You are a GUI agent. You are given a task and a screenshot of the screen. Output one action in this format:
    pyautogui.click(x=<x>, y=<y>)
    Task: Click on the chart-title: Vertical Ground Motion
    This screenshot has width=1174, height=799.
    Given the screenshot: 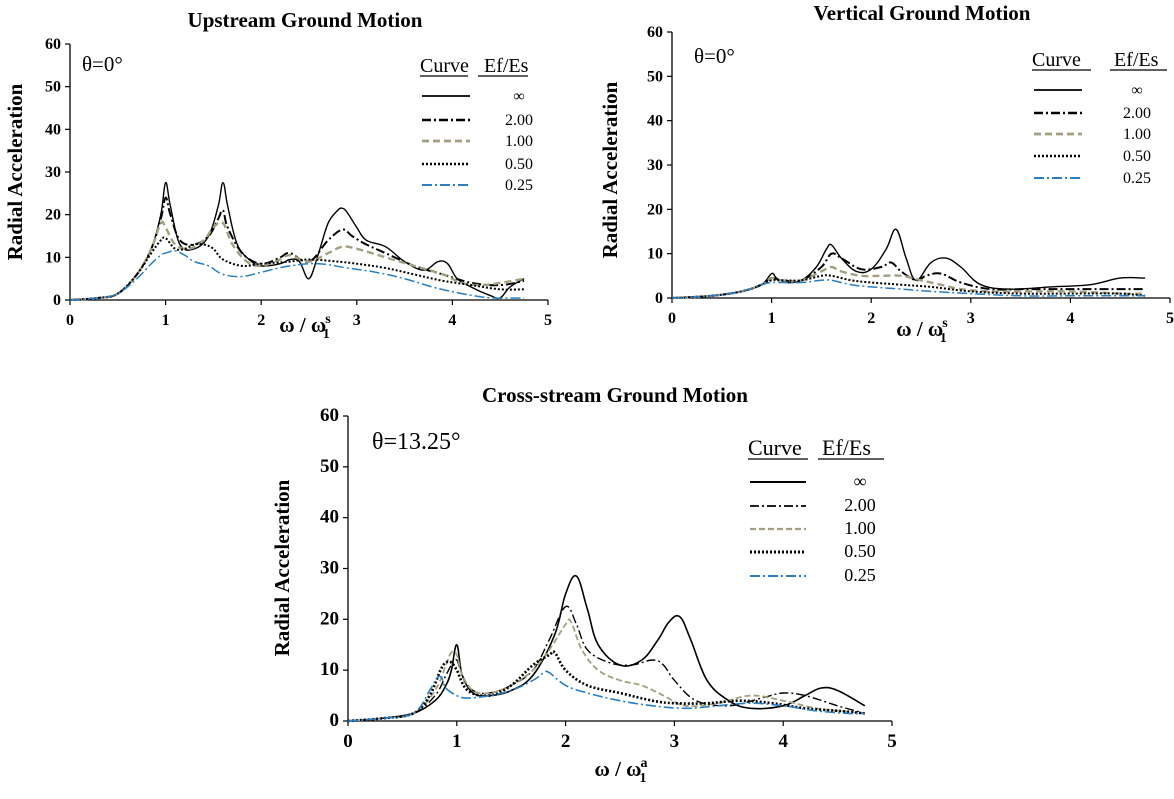 What is the action you would take?
    pyautogui.click(x=921, y=13)
    